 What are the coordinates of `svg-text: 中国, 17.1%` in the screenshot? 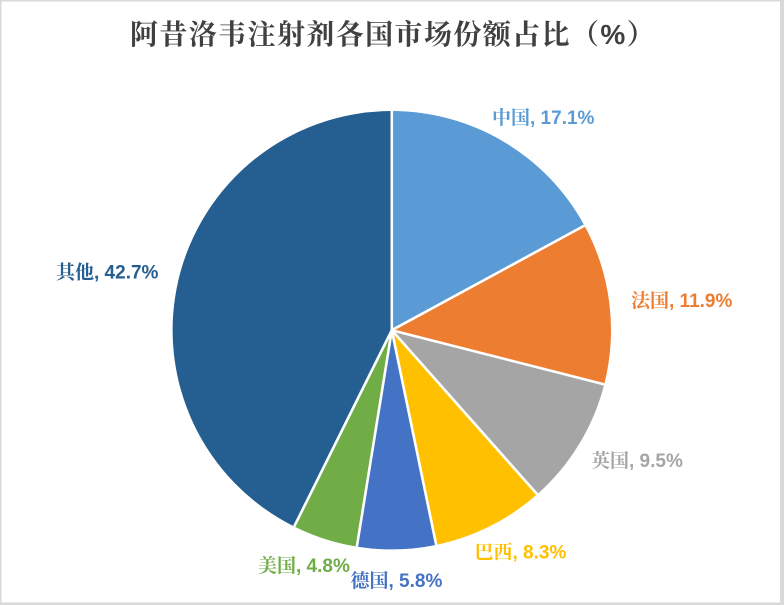 It's located at (543, 118).